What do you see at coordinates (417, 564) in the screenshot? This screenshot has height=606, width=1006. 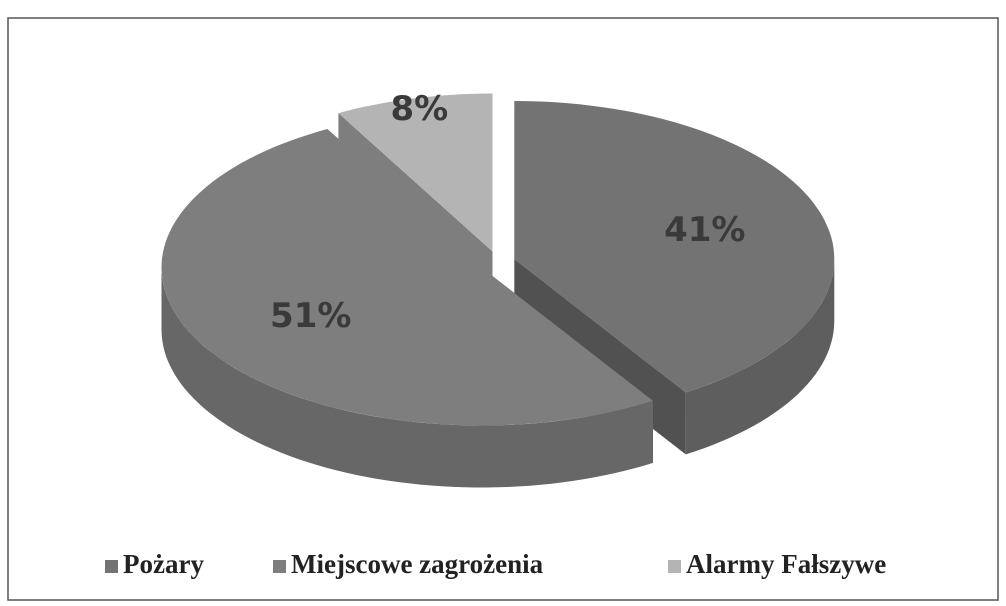 I see `legend-label: Miejscowe zagrożenia` at bounding box center [417, 564].